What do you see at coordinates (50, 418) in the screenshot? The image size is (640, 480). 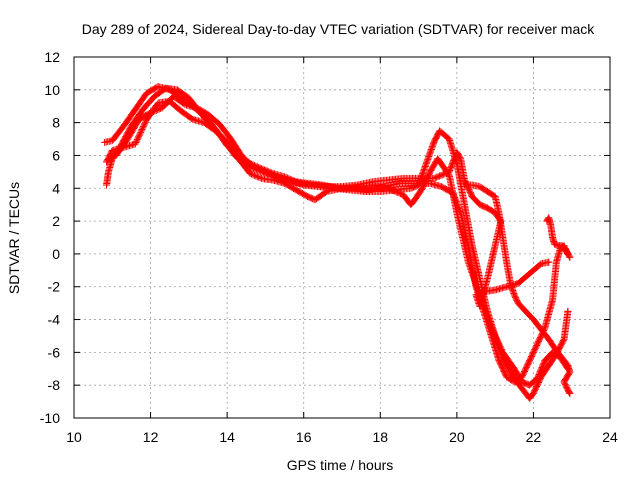 I see `y-tick-label: -10` at bounding box center [50, 418].